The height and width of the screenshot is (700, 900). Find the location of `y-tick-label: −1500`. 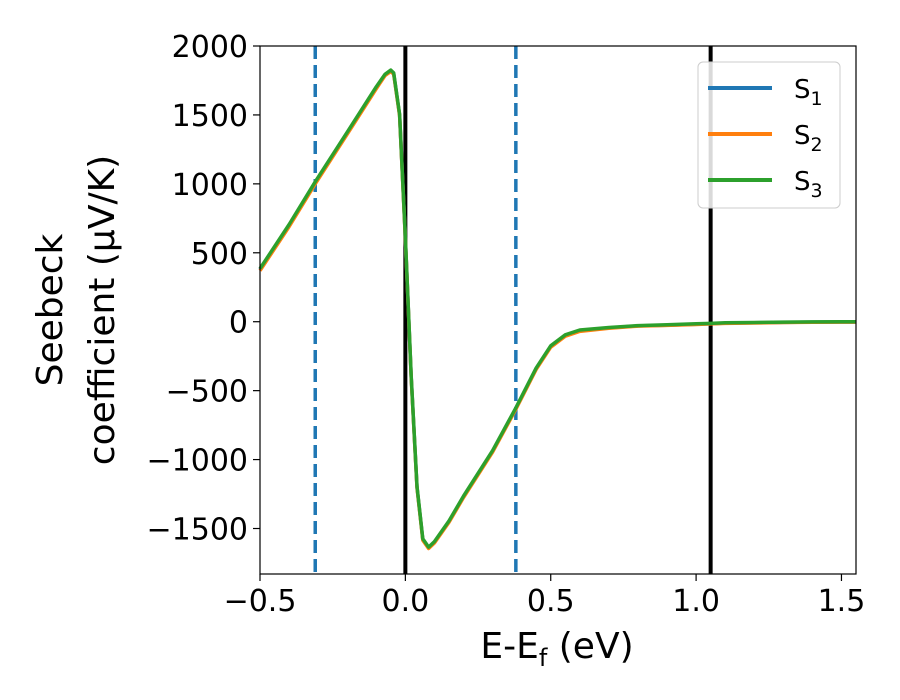

y-tick-label: −1500 is located at coordinates (197, 530).